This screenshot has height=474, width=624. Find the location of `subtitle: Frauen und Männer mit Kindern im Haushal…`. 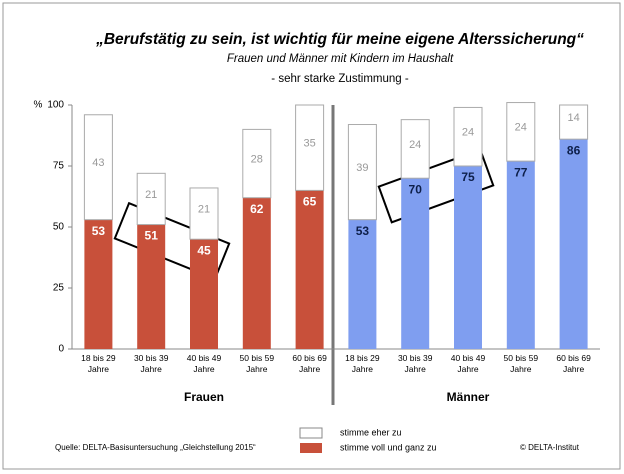

subtitle: Frauen und Männer mit Kindern im Haushal… is located at coordinates (340, 59).